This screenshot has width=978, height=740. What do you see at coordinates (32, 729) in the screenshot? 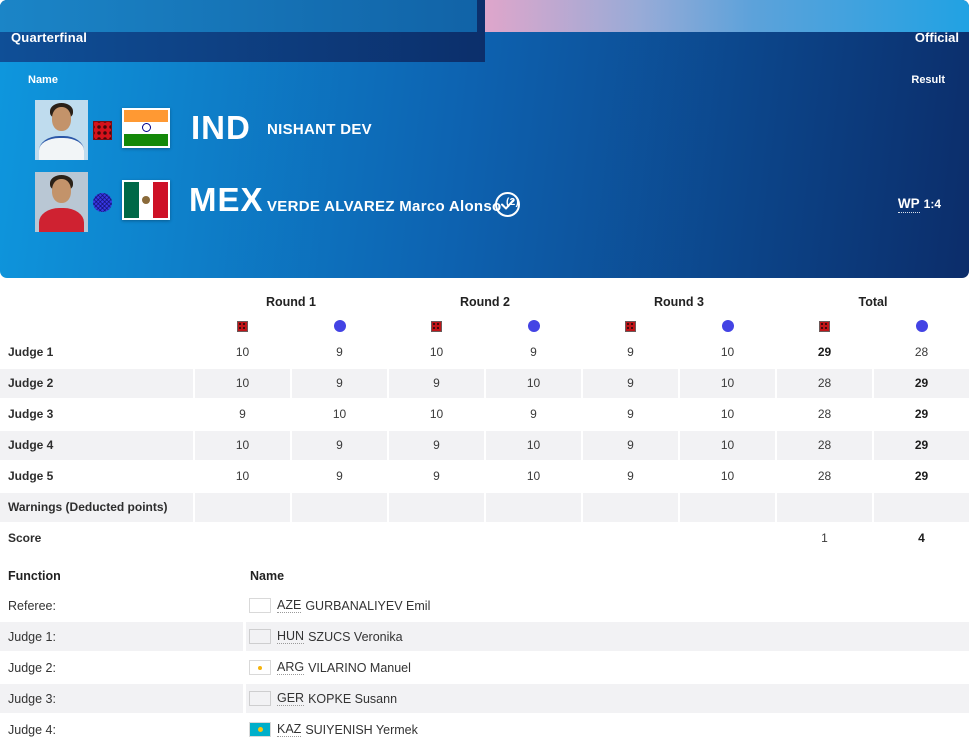
I see `official-function: Judge 4:` at bounding box center [32, 729].